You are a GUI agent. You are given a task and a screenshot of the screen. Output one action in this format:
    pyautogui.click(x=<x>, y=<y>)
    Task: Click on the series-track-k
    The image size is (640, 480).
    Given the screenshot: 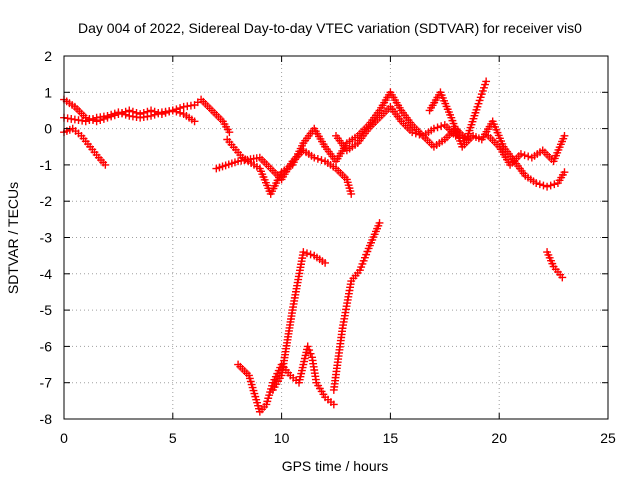 What is the action you would take?
    pyautogui.click(x=356, y=306)
    